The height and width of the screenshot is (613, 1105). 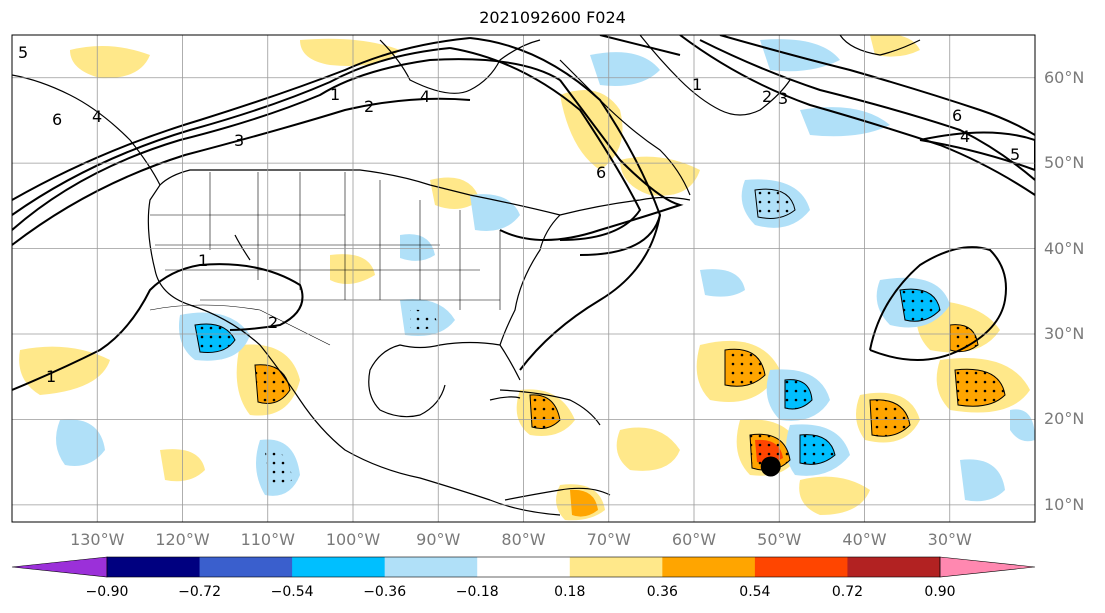 What do you see at coordinates (292, 592) in the screenshot?
I see `colorbar-tick-label: −0.54` at bounding box center [292, 592].